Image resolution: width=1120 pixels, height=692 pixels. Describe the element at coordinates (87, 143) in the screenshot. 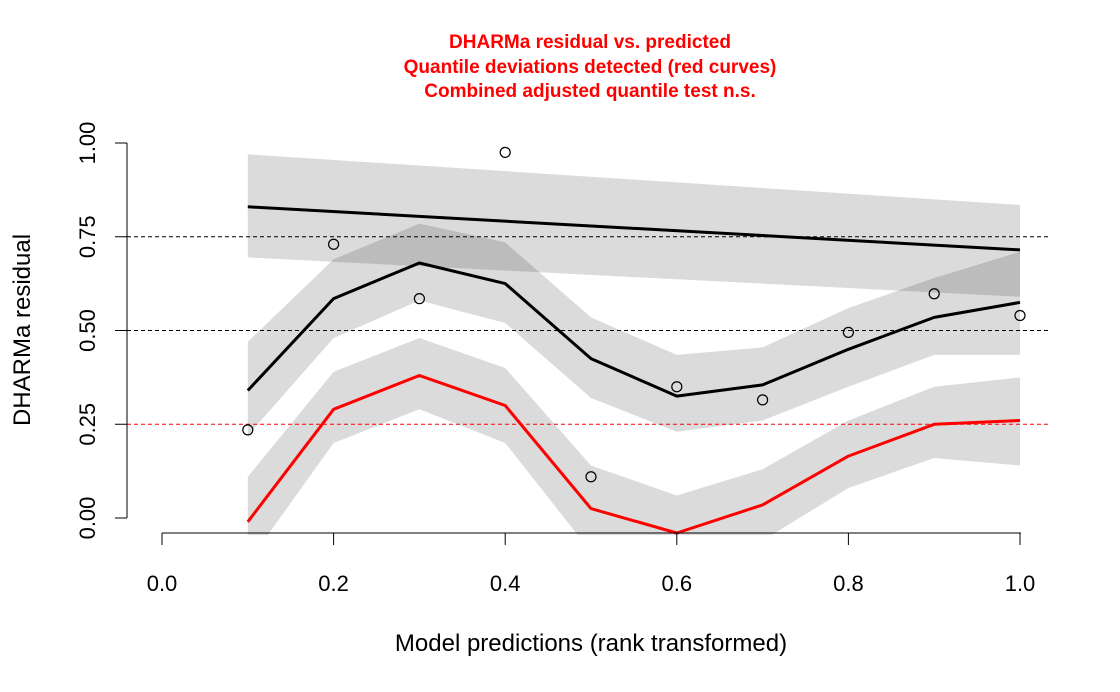

I see `y-tick-label: 1.00` at that location.